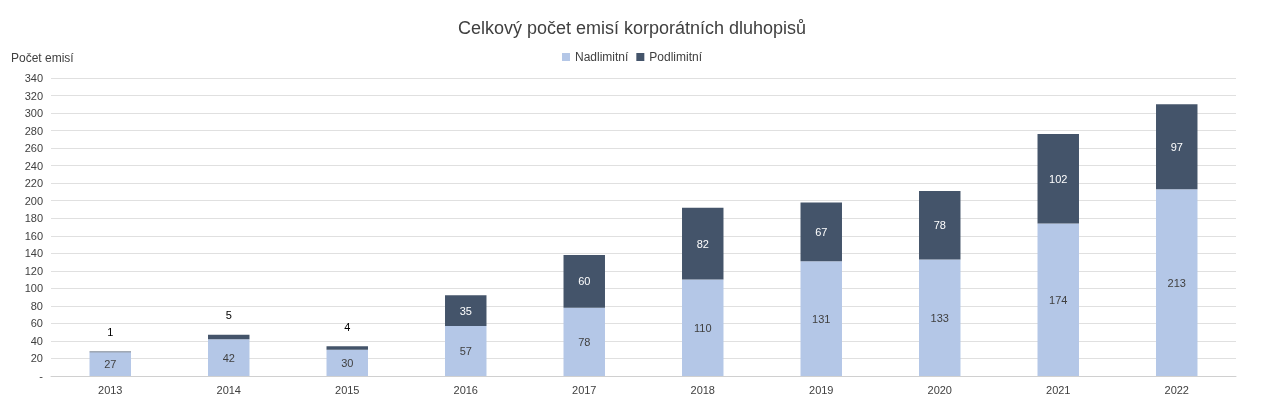  What do you see at coordinates (36, 323) in the screenshot?
I see `y-tick-label: 60` at bounding box center [36, 323].